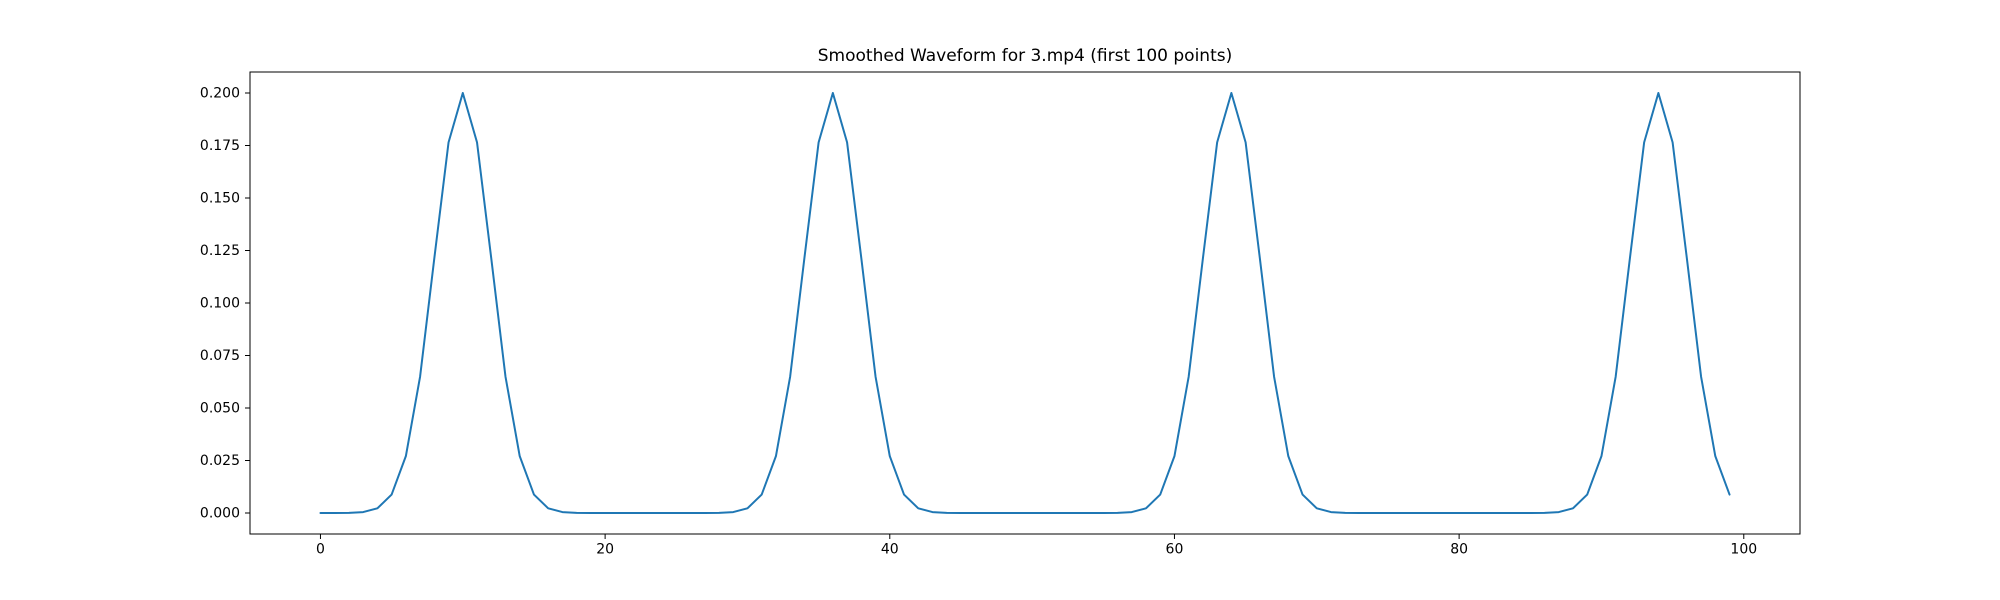 The image size is (2000, 600). Describe the element at coordinates (890, 550) in the screenshot. I see `x-tick-label: 40` at that location.